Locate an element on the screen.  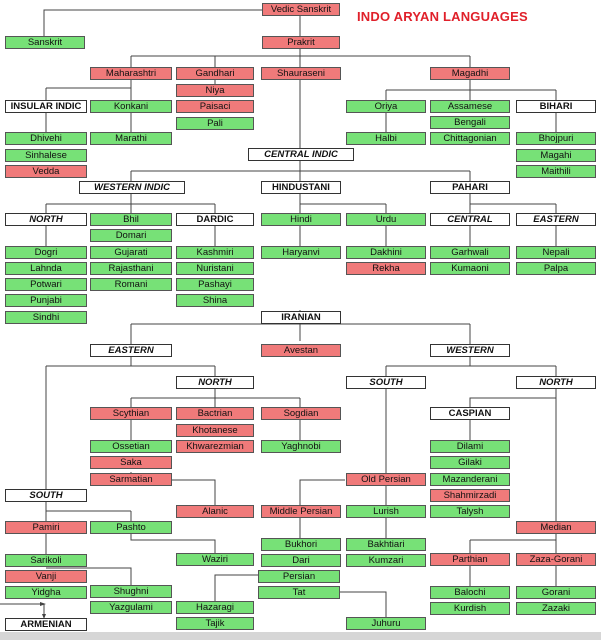
node-scythian: Scythian is located at coordinates (131, 413).